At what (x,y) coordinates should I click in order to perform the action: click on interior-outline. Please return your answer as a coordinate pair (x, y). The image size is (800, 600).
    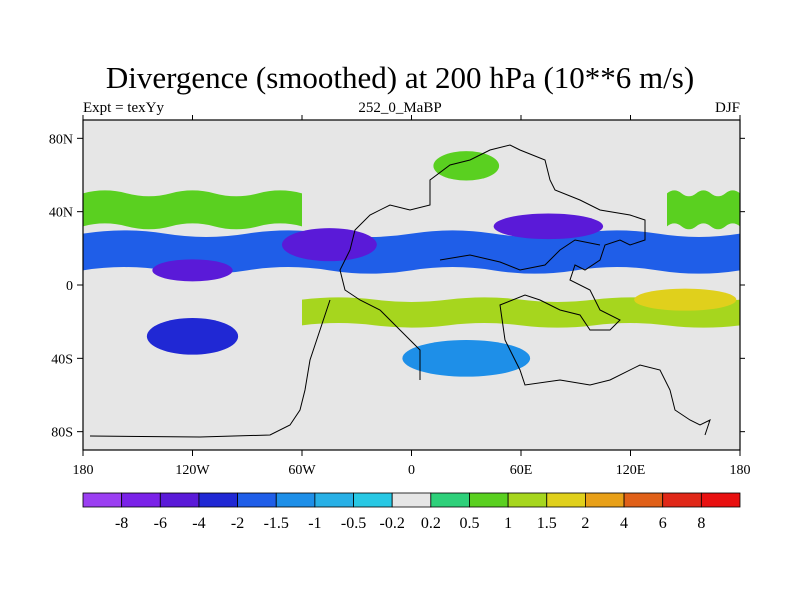
    Looking at the image, I should click on (520, 255).